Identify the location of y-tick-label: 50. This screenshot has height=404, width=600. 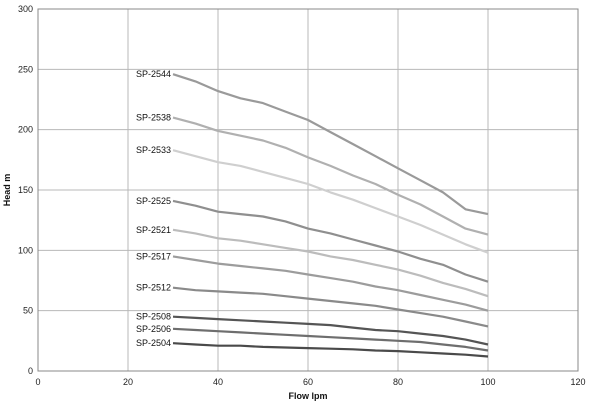
(28, 311).